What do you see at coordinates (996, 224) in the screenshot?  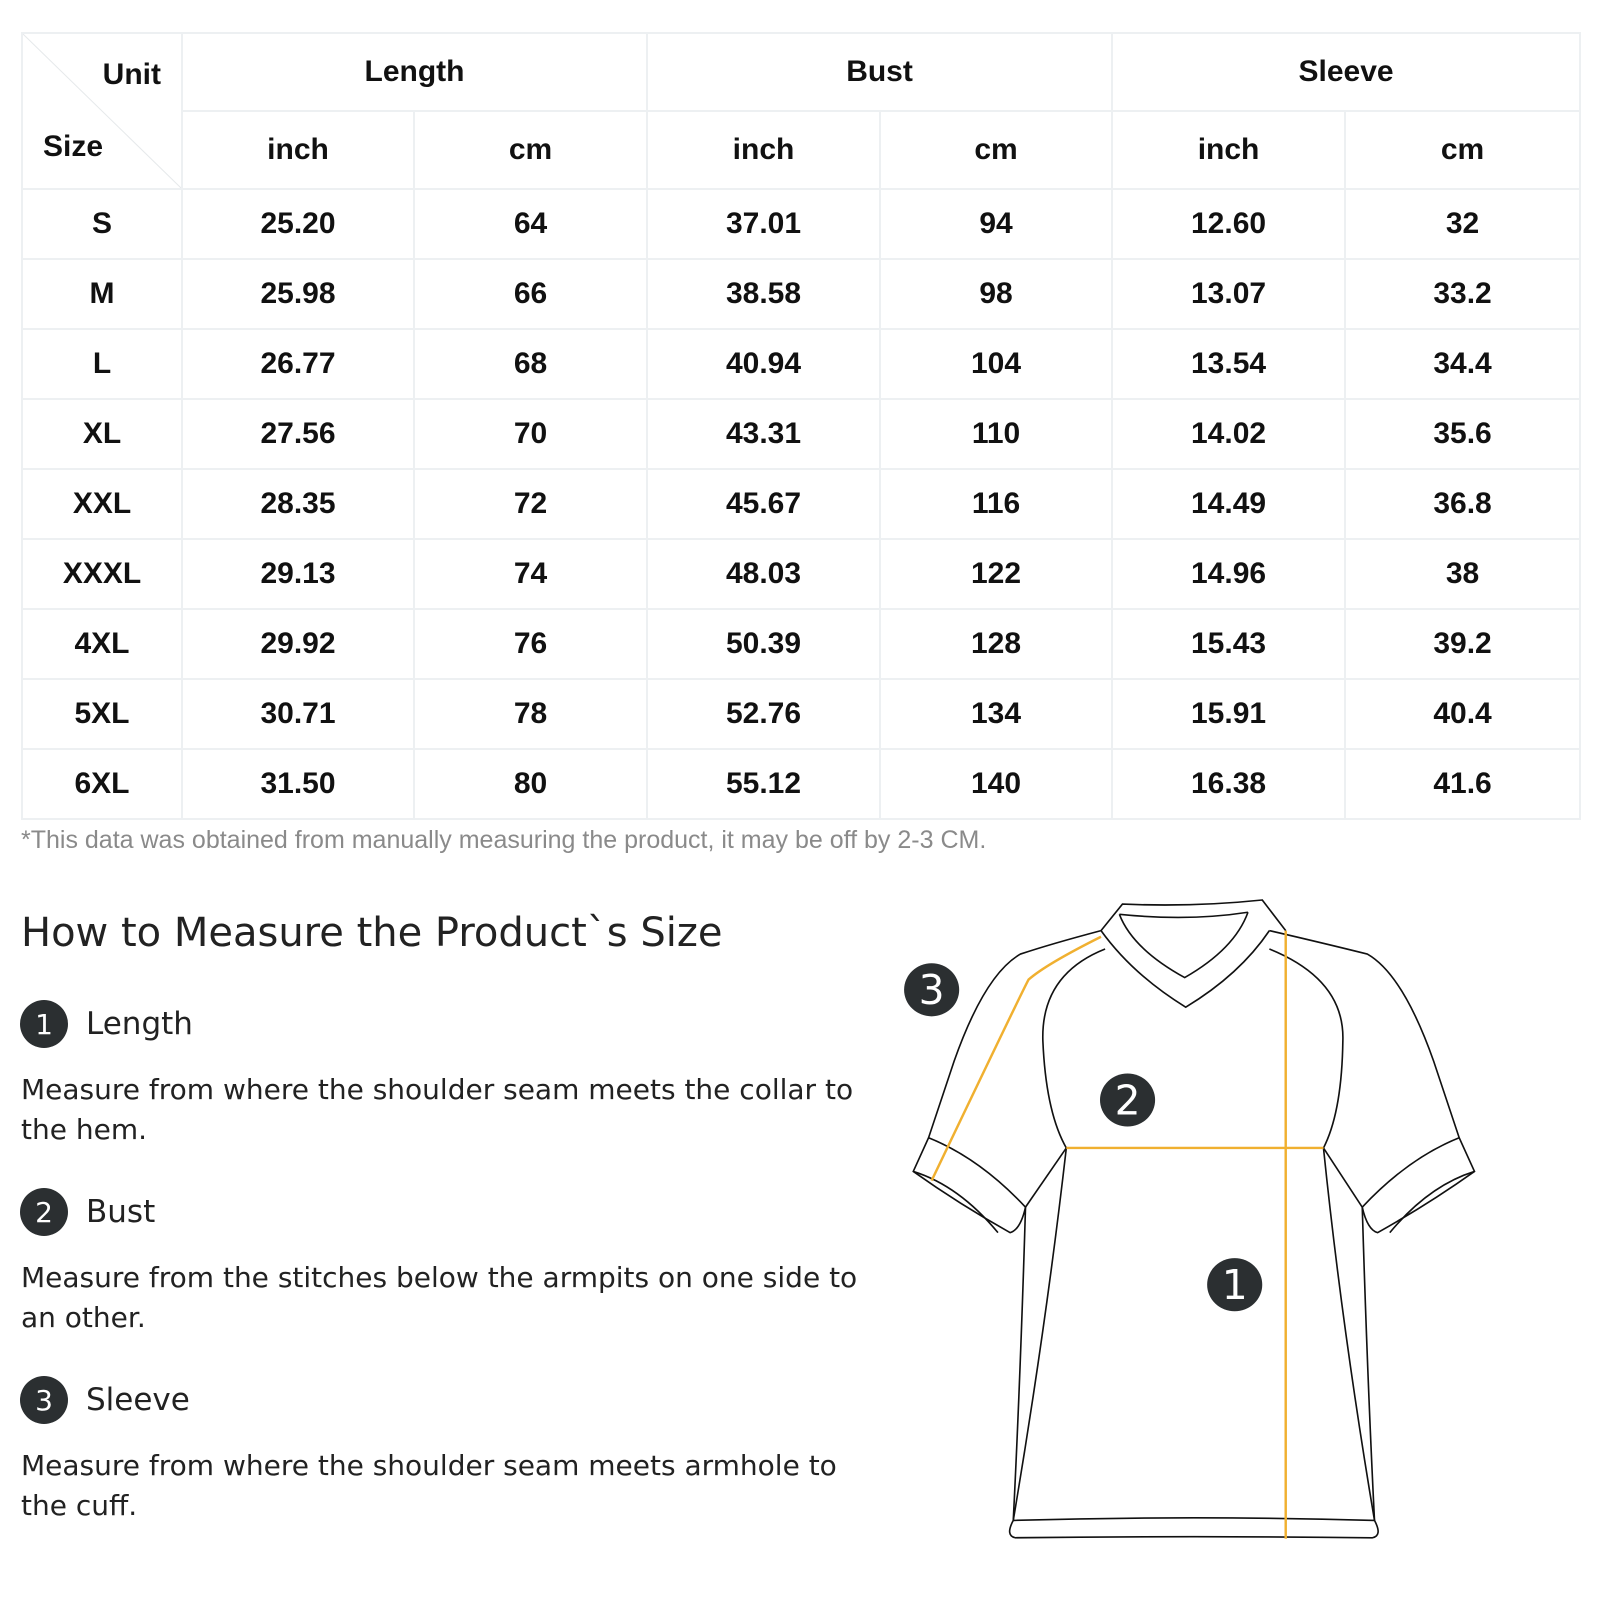 I see `value-cell: 94` at bounding box center [996, 224].